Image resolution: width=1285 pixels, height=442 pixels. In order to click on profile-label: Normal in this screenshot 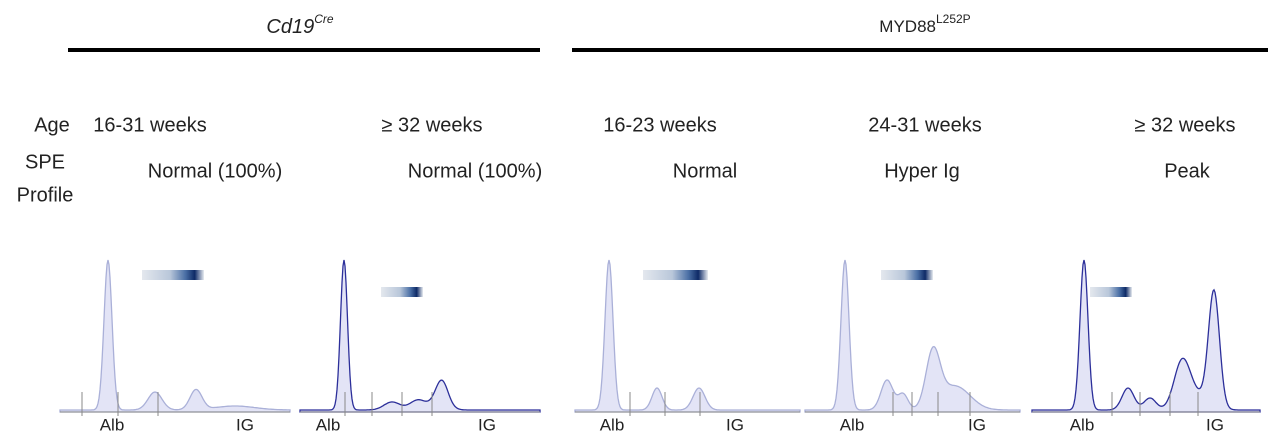, I will do `click(705, 171)`.